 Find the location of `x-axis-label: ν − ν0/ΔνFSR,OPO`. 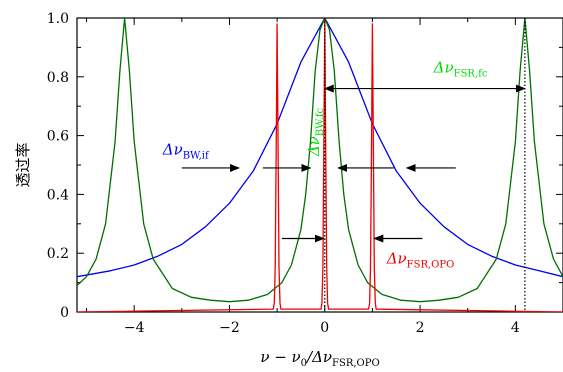

x-axis-label: ν − ν0/ΔνFSR,OPO is located at coordinates (319, 358).